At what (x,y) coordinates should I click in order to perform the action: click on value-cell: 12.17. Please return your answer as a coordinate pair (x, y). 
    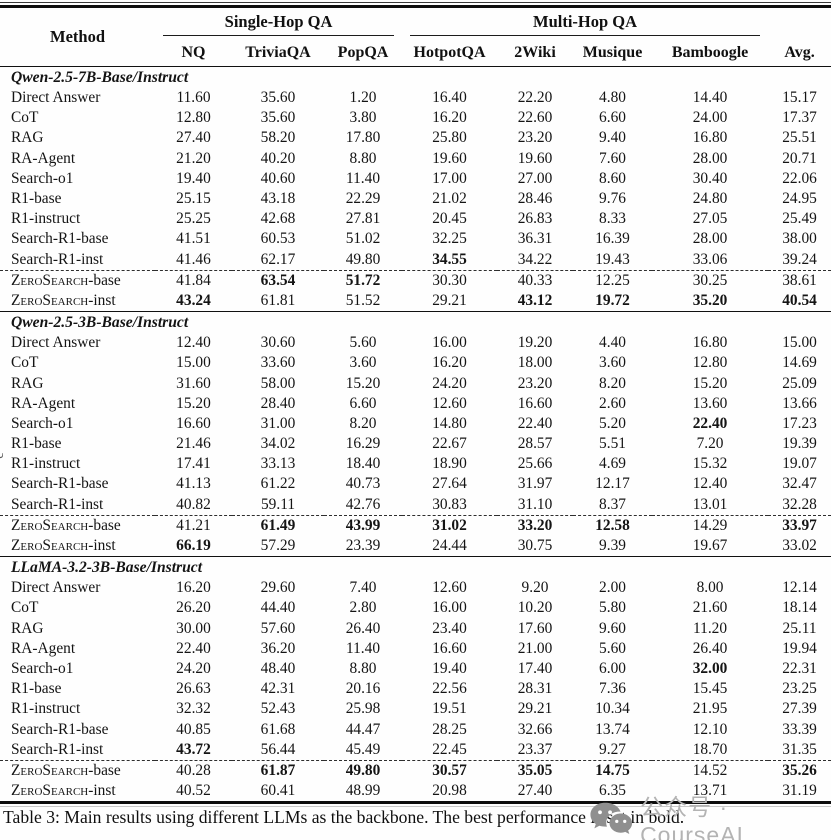
    Looking at the image, I should click on (612, 484).